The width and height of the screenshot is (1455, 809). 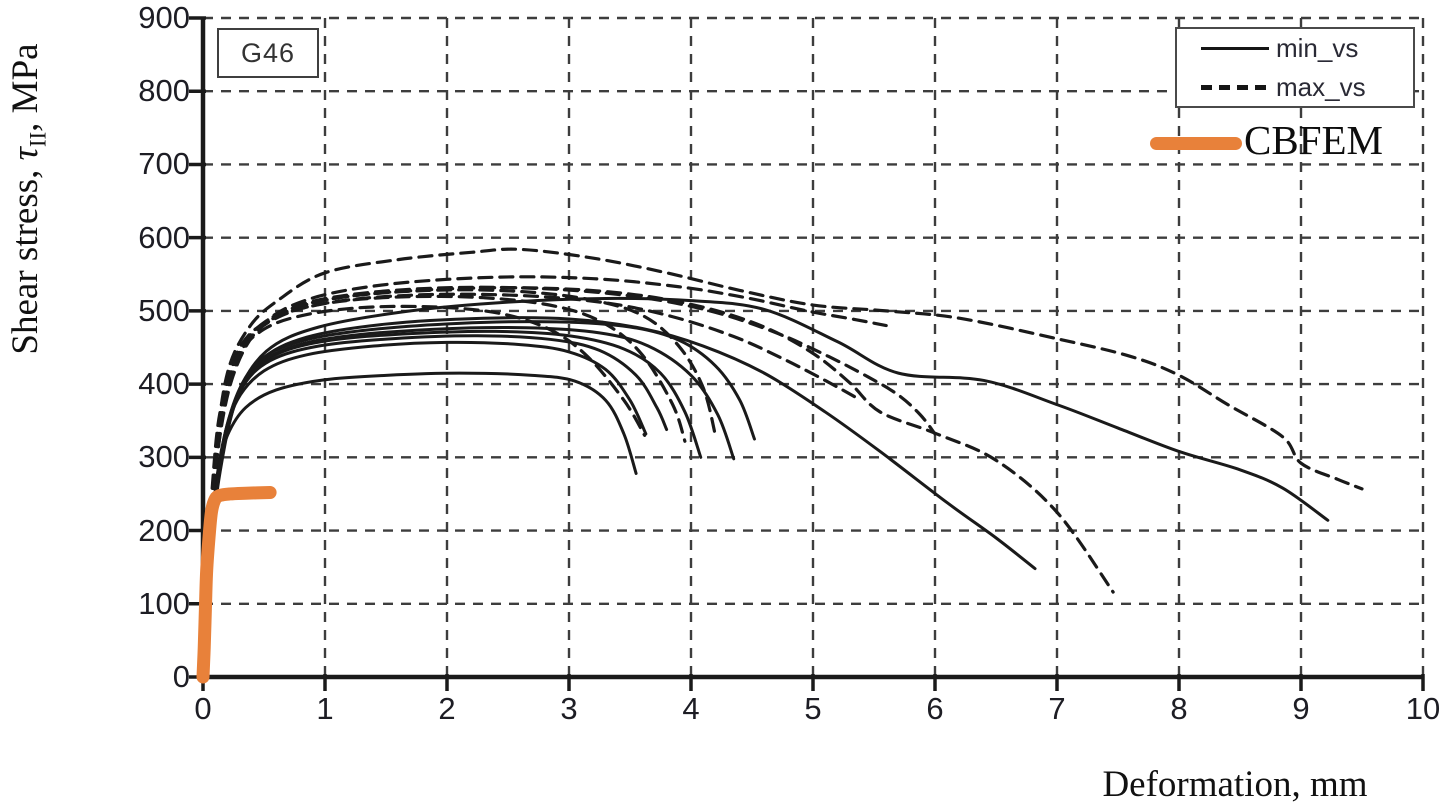 I want to click on x-tick-label: 9, so click(x=1301, y=708).